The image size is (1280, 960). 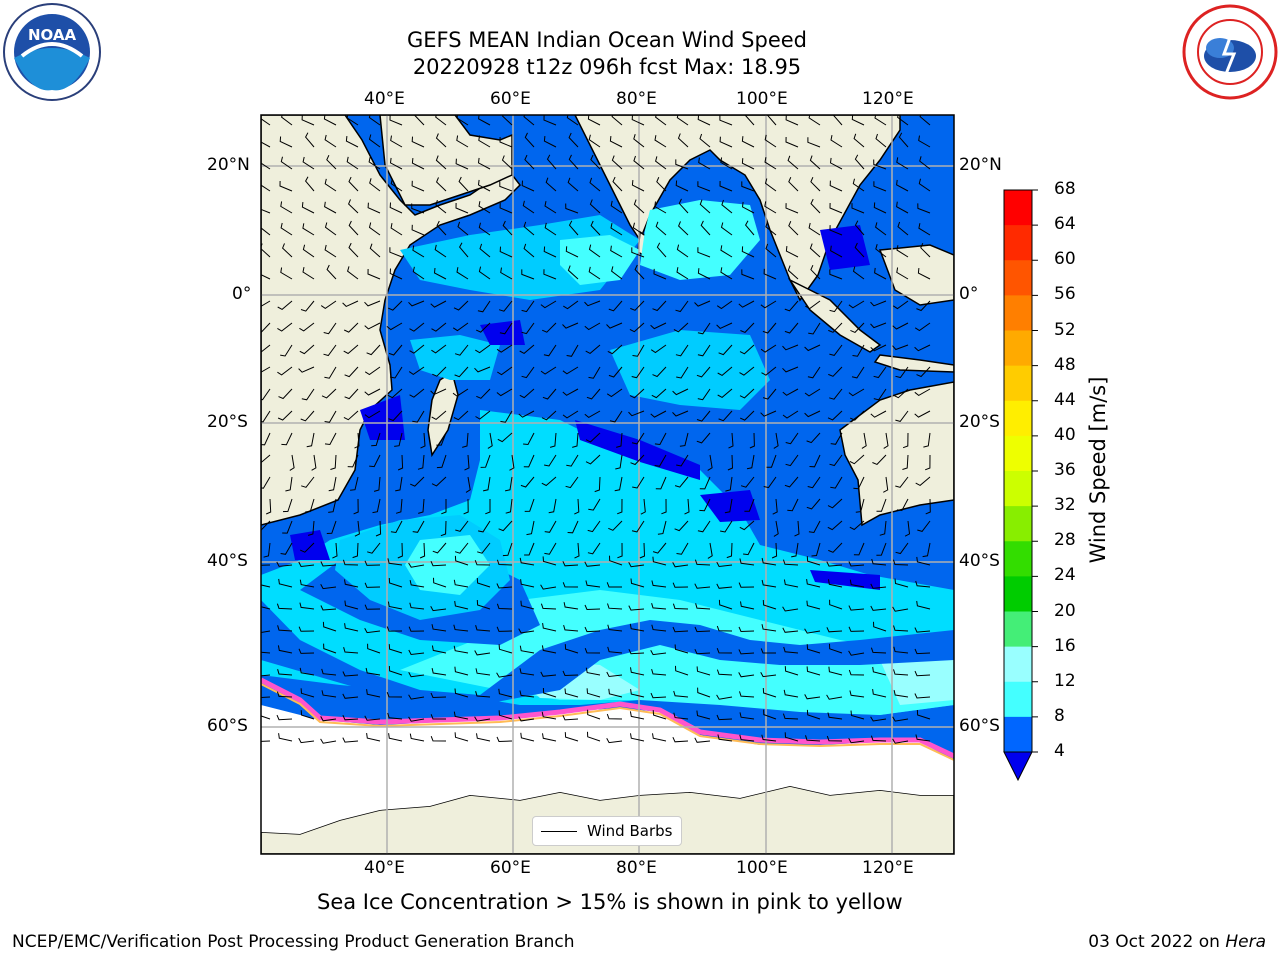 What do you see at coordinates (913, 363) in the screenshot?
I see `java-land` at bounding box center [913, 363].